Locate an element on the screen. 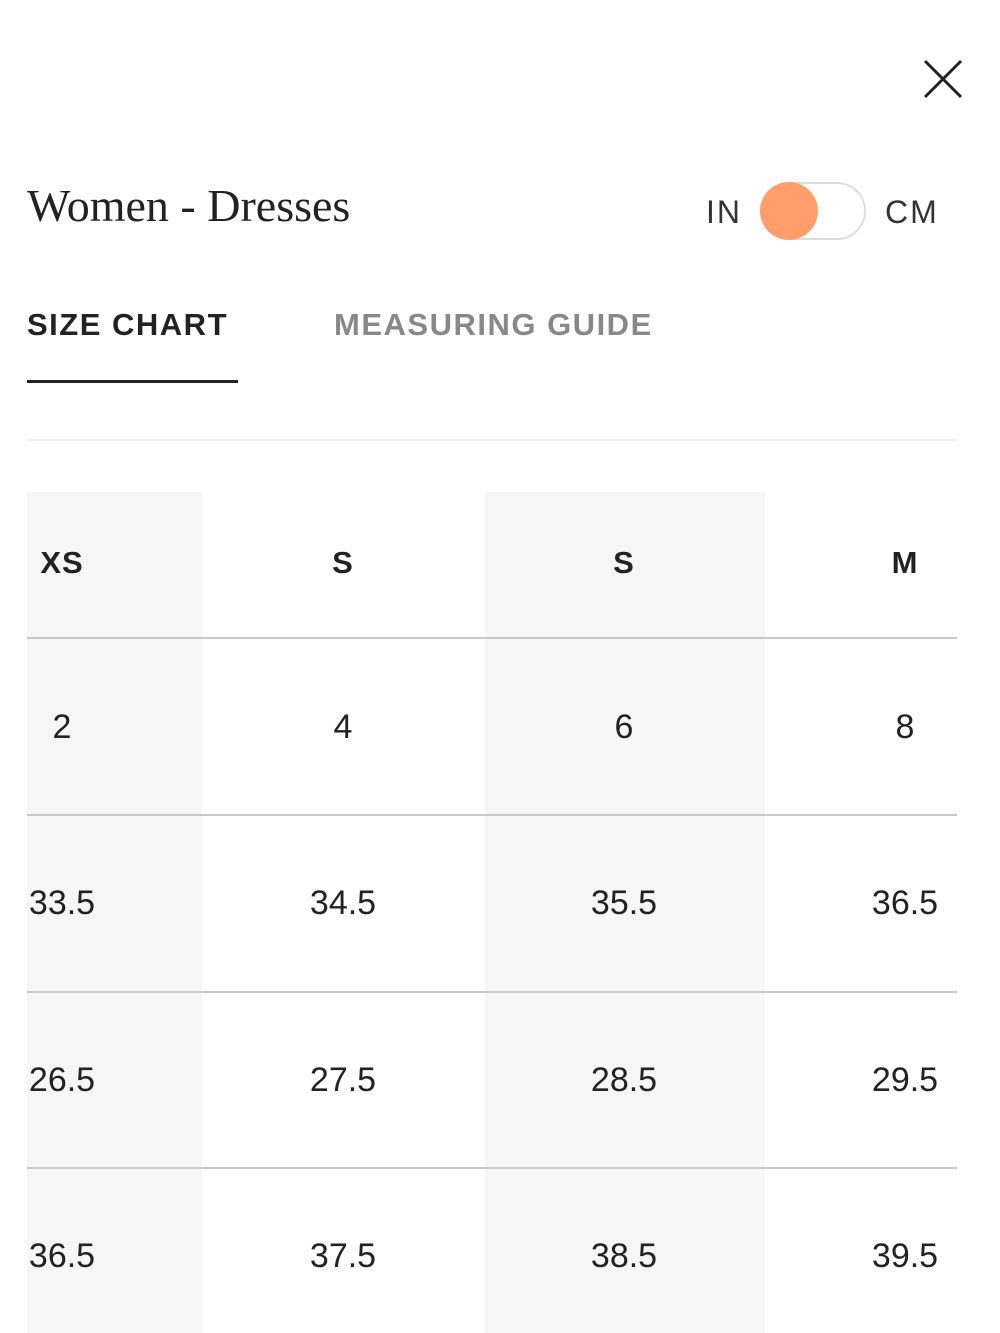 The width and height of the screenshot is (1000, 1333). size-header-cell: M is located at coordinates (905, 562).